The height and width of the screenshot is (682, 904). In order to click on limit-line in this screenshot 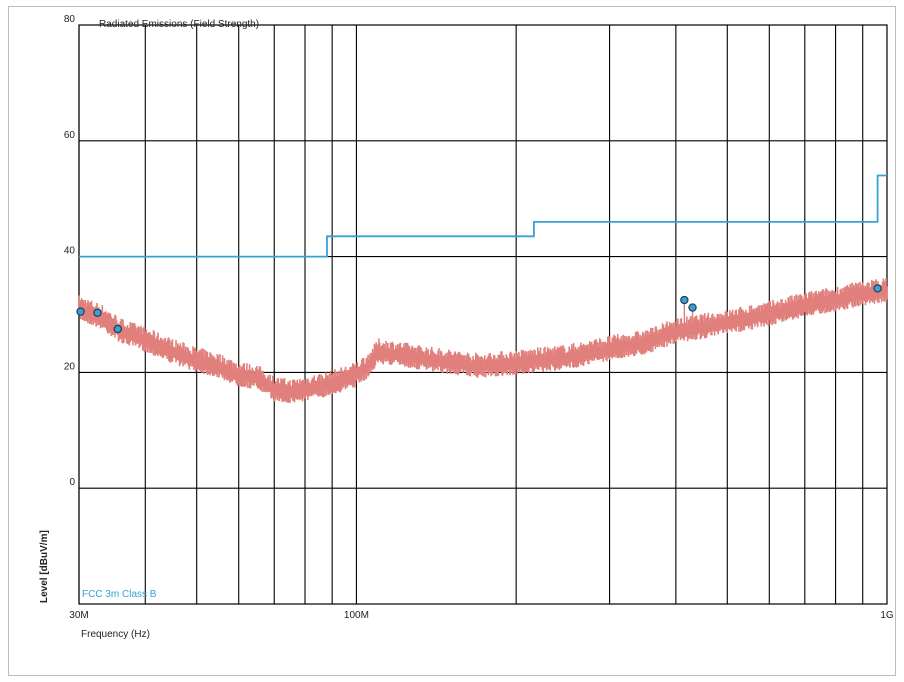, I will do `click(483, 216)`.